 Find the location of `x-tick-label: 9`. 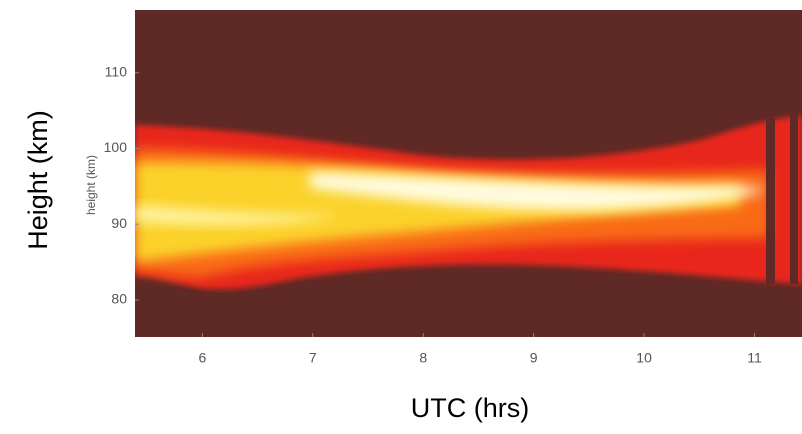

x-tick-label: 9 is located at coordinates (534, 358).